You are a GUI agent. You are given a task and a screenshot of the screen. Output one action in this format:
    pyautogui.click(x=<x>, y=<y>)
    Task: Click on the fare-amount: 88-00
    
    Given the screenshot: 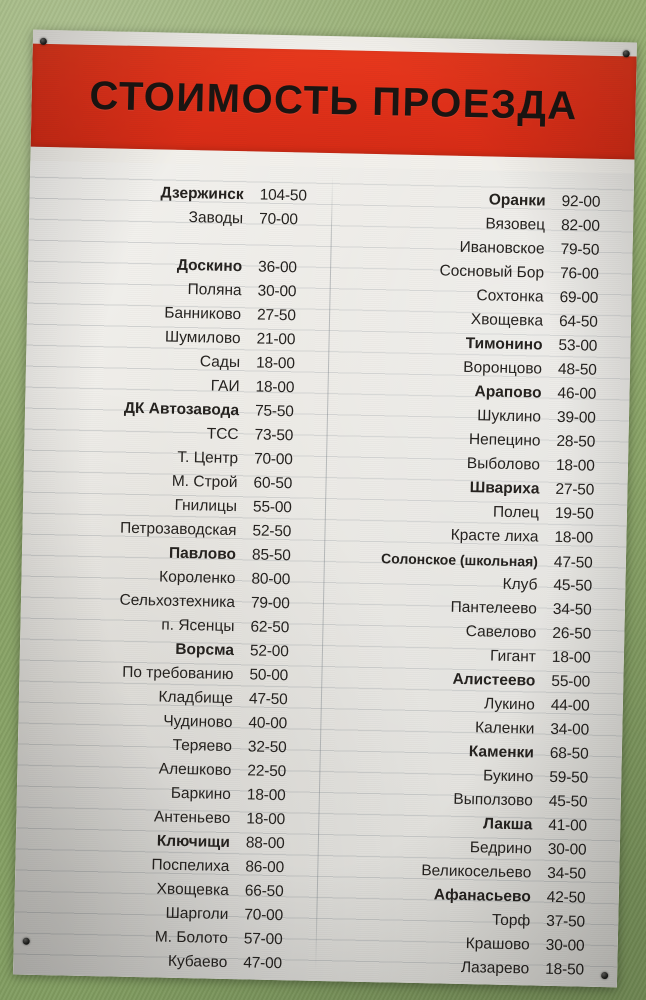 What is the action you would take?
    pyautogui.click(x=265, y=843)
    